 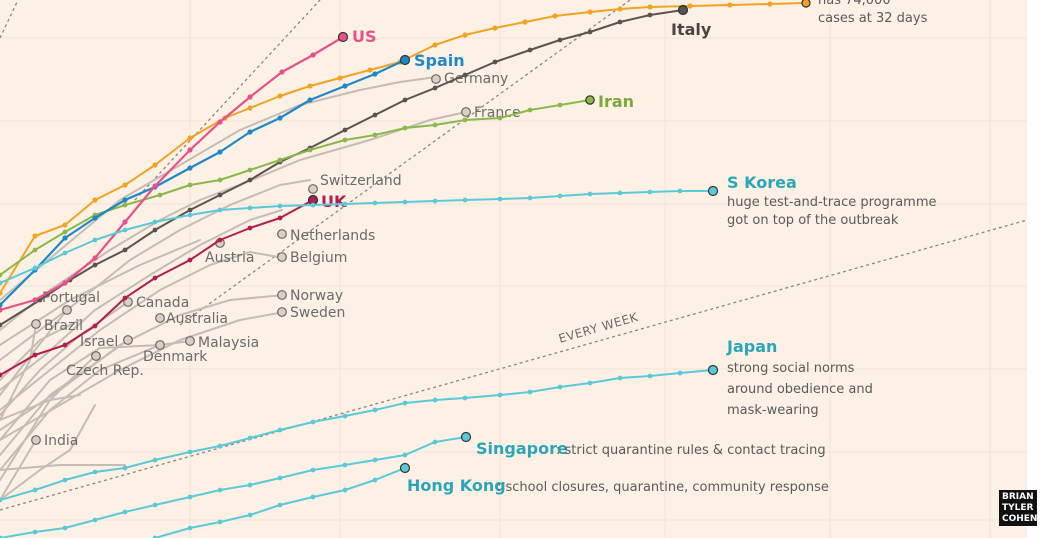 What do you see at coordinates (9, 19) in the screenshot?
I see `guide-line-steep` at bounding box center [9, 19].